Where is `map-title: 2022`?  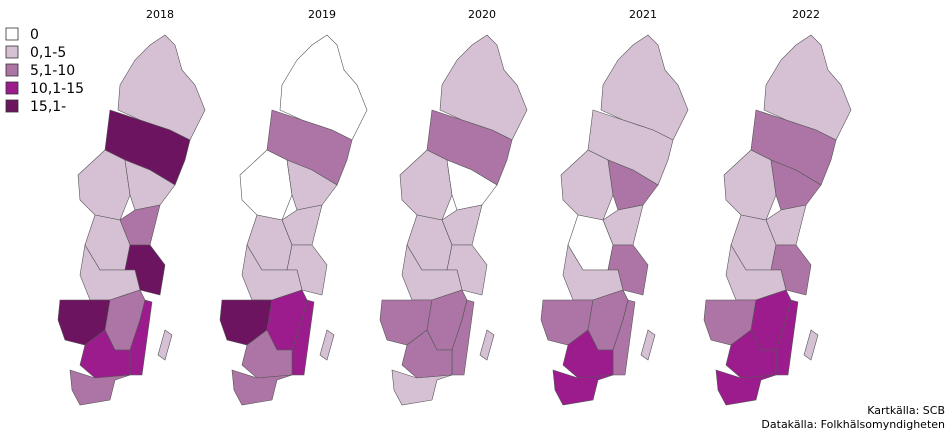 map-title: 2022 is located at coordinates (806, 14).